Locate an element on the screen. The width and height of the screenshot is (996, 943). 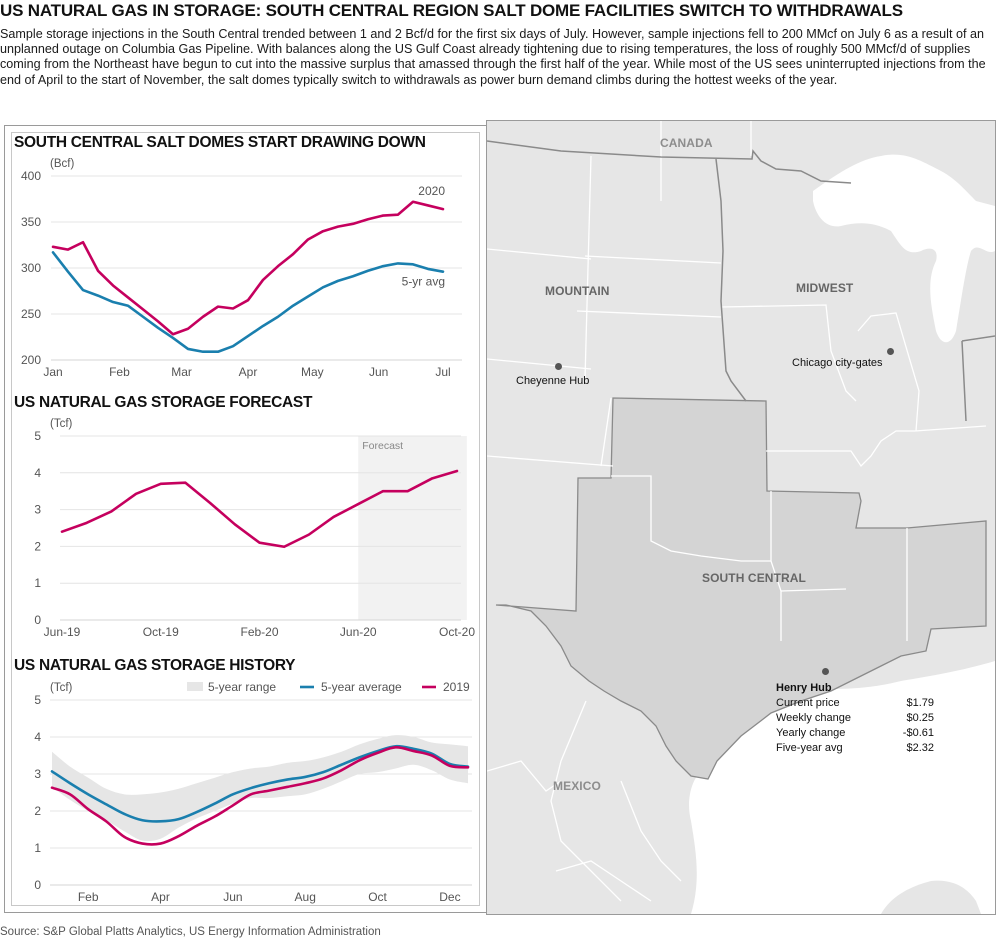
five-year-range-band is located at coordinates (260, 788).